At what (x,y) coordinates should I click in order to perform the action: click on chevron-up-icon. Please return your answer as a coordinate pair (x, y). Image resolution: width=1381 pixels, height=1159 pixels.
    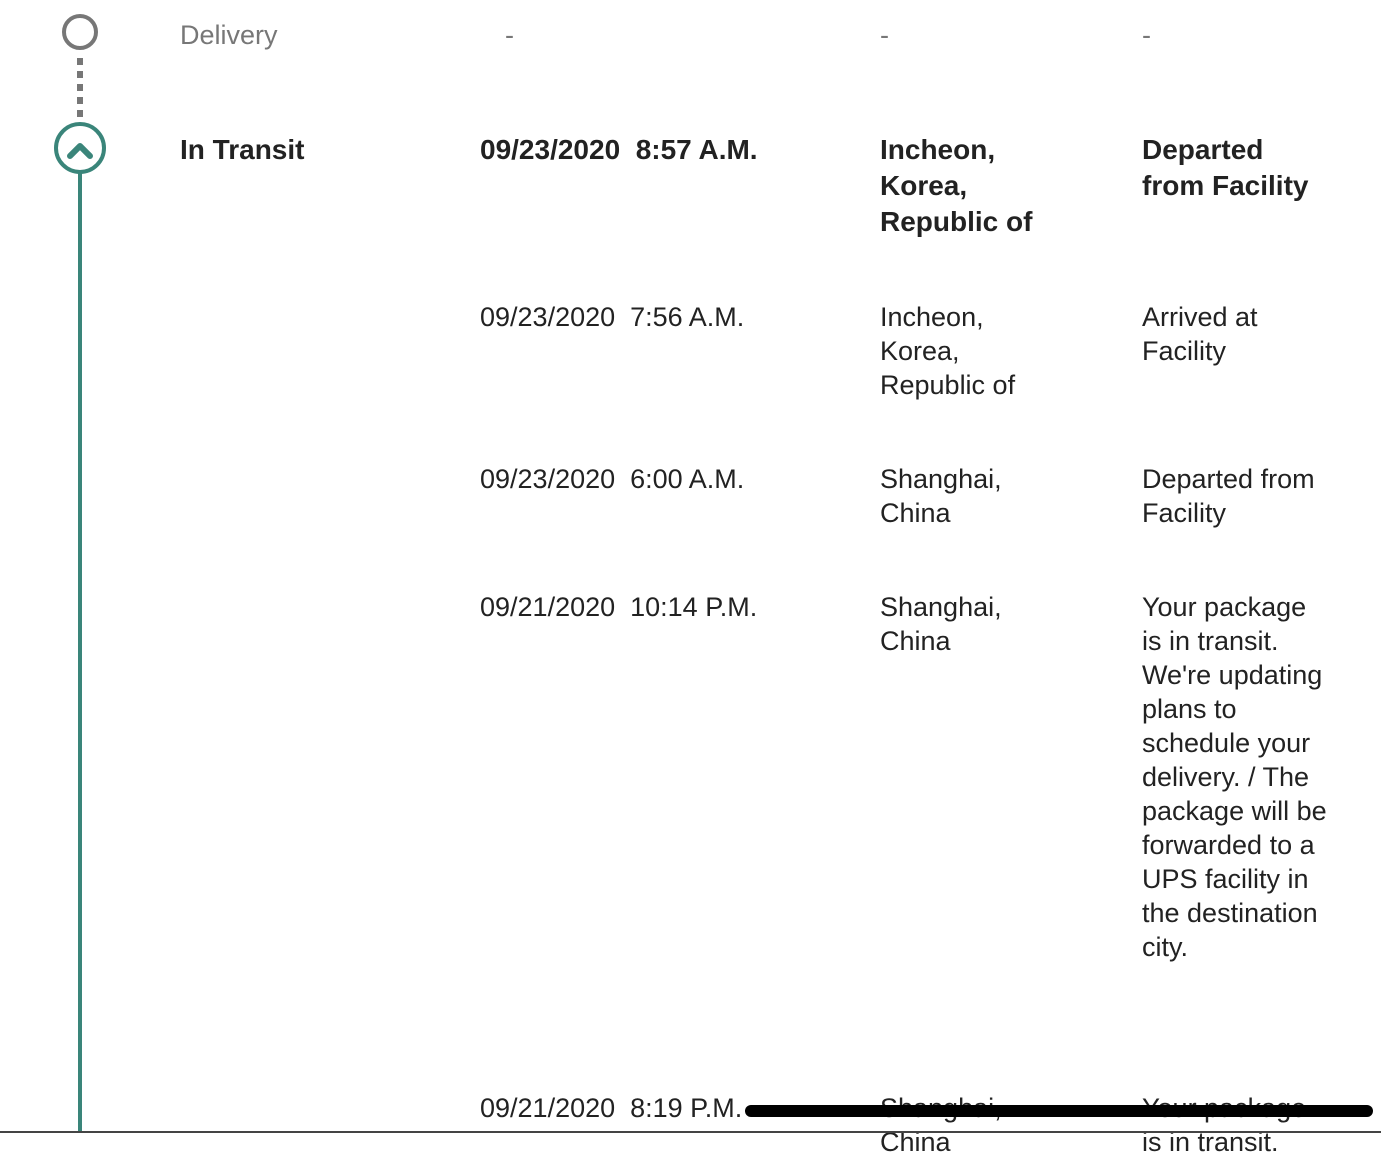
    Looking at the image, I should click on (80, 148).